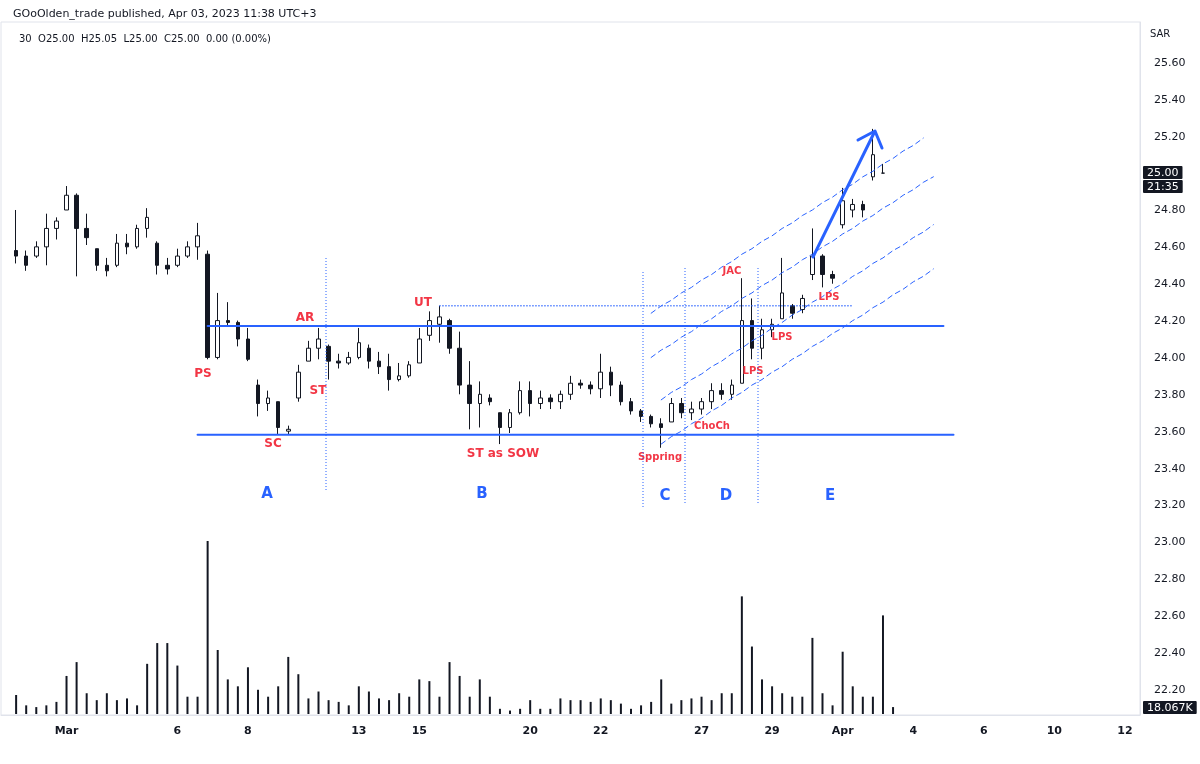 The width and height of the screenshot is (1200, 764). Describe the element at coordinates (665, 495) in the screenshot. I see `annotation: C` at that location.